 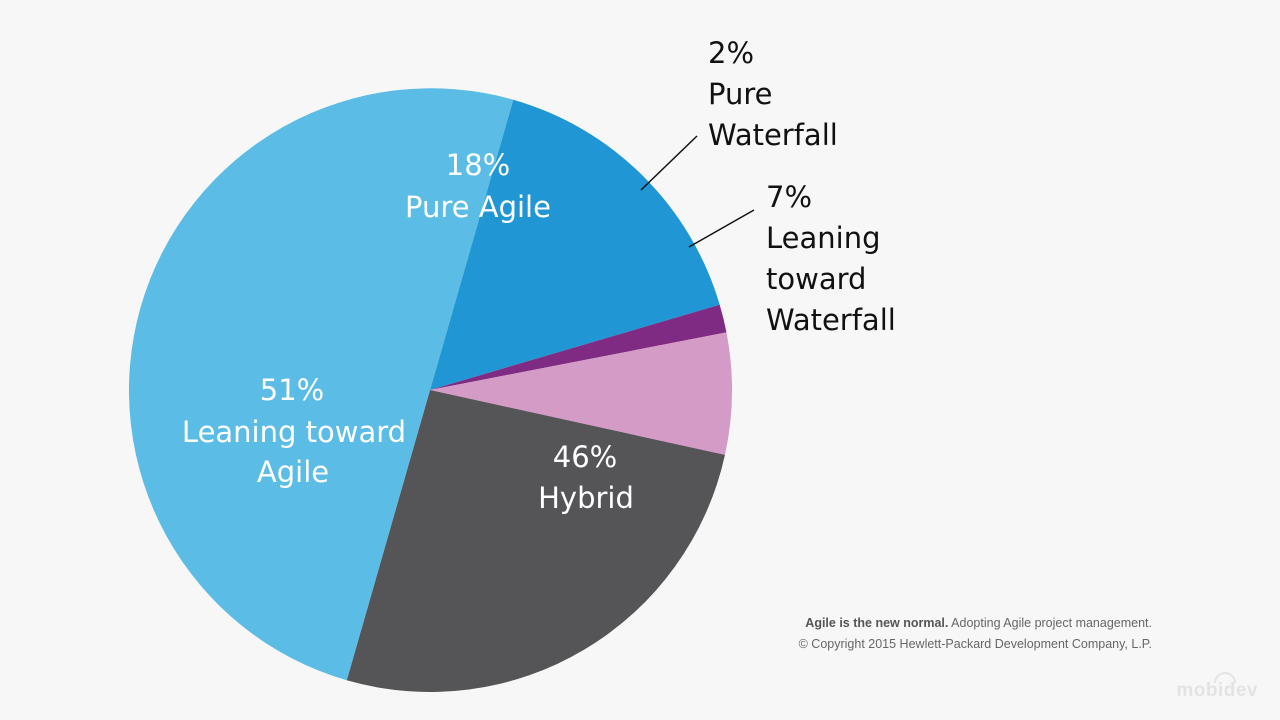 What do you see at coordinates (740, 94) in the screenshot?
I see `slice-label-pure-waterfall-name-line1: Pure` at bounding box center [740, 94].